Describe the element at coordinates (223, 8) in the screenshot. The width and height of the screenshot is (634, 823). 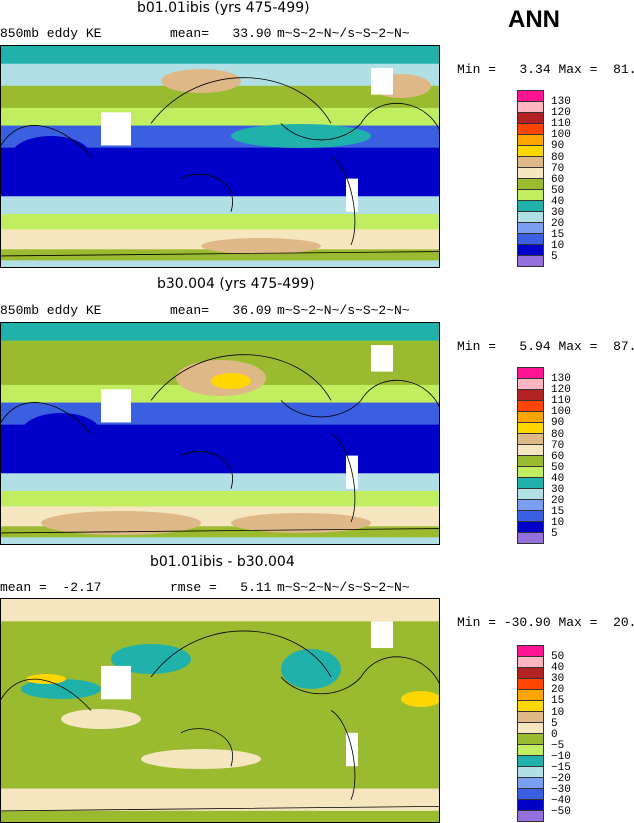
I see `panel1-title: b01.01ibis (yrs 475-499)` at that location.